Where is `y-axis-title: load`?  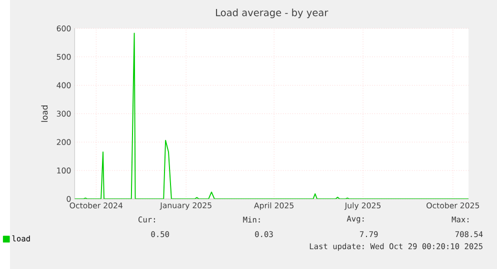
y-axis-title: load is located at coordinates (44, 113).